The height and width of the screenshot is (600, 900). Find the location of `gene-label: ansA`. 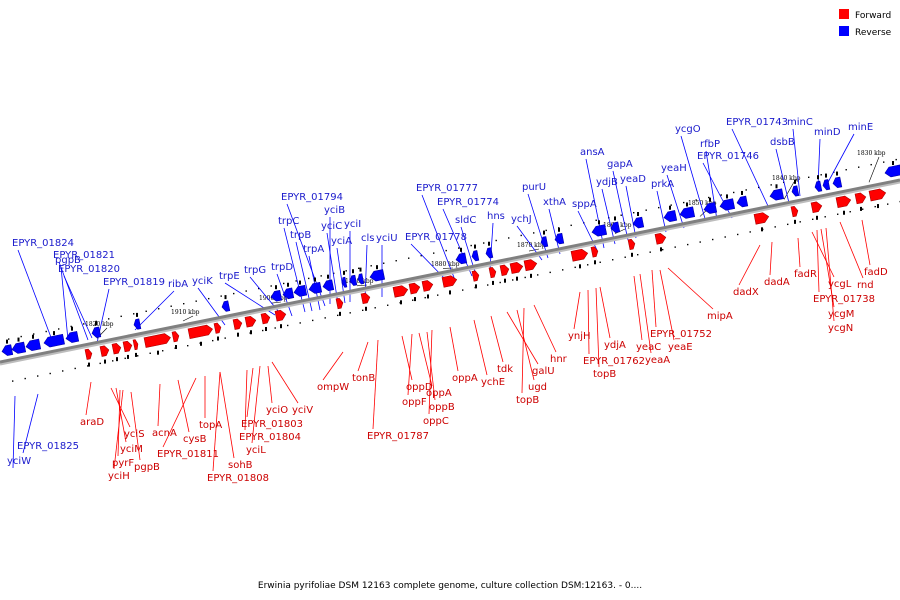

gene-label: ansA is located at coordinates (592, 152).